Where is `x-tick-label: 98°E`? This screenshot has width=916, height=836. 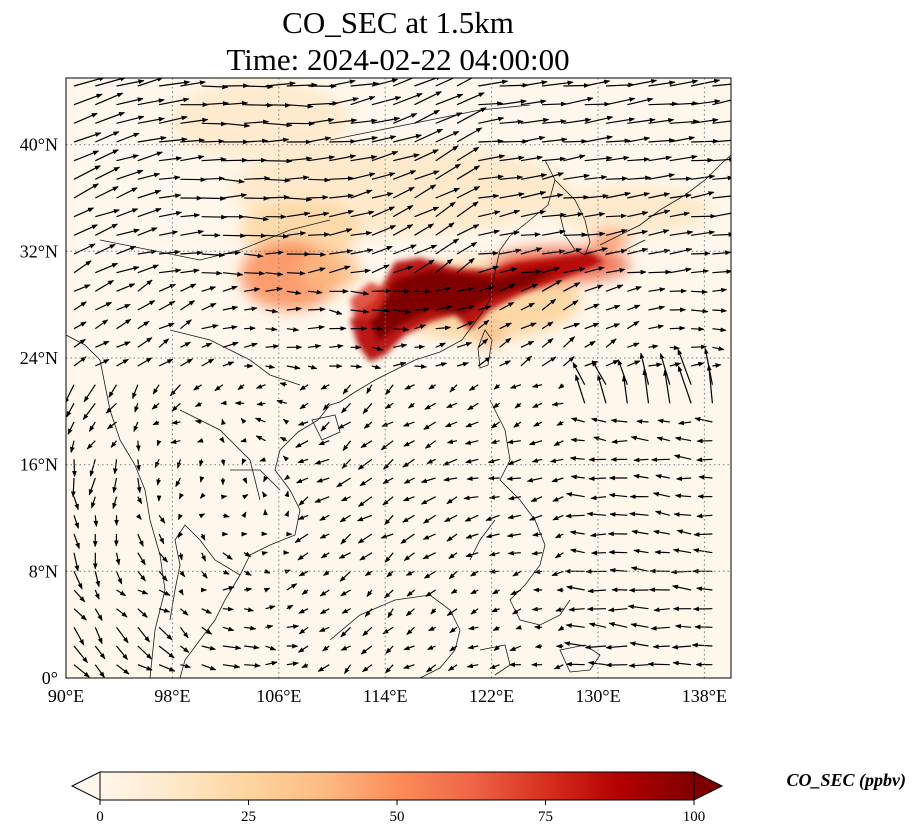 x-tick-label: 98°E is located at coordinates (172, 696).